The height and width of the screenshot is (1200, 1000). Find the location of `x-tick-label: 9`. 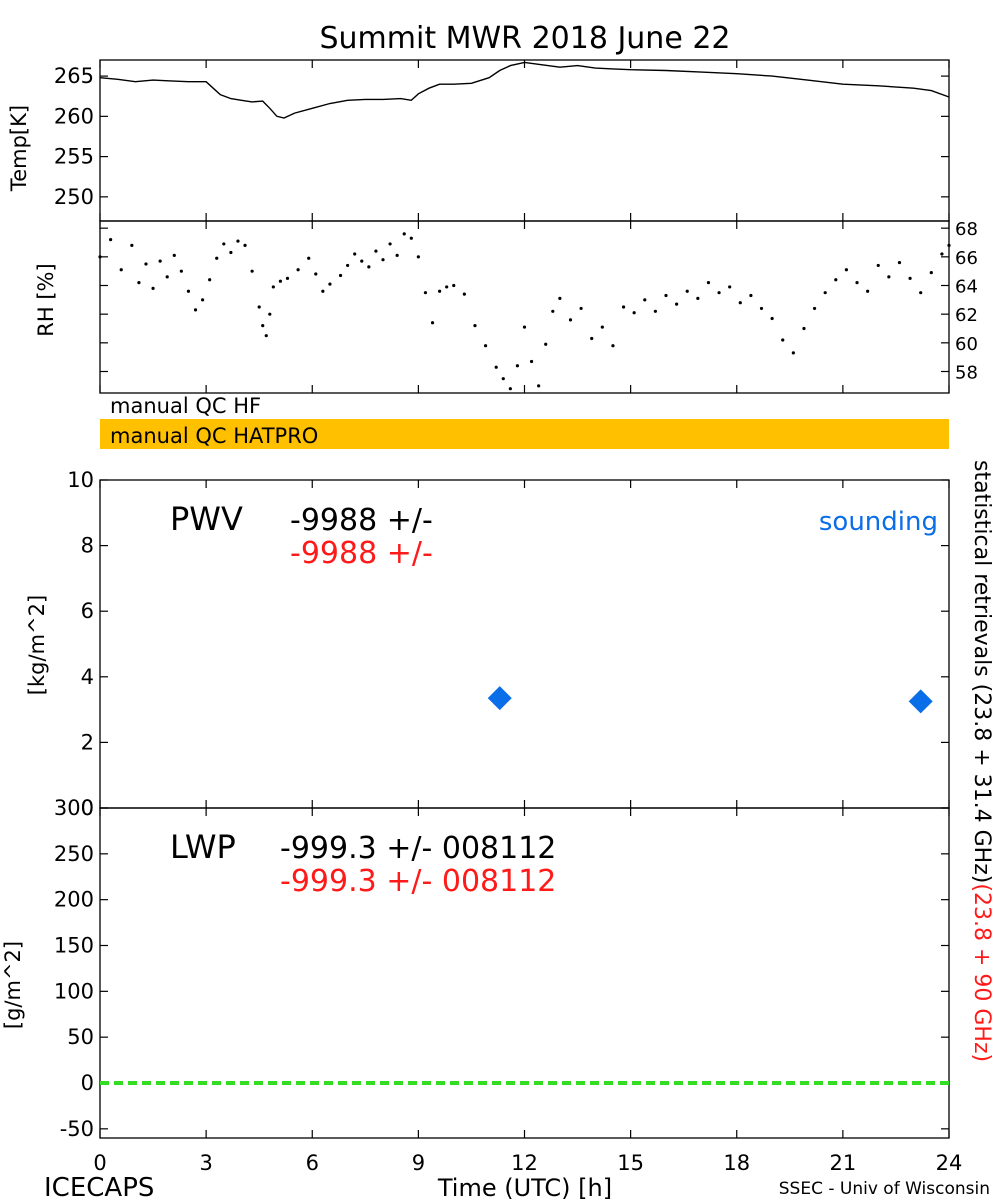

x-tick-label: 9 is located at coordinates (418, 1163).